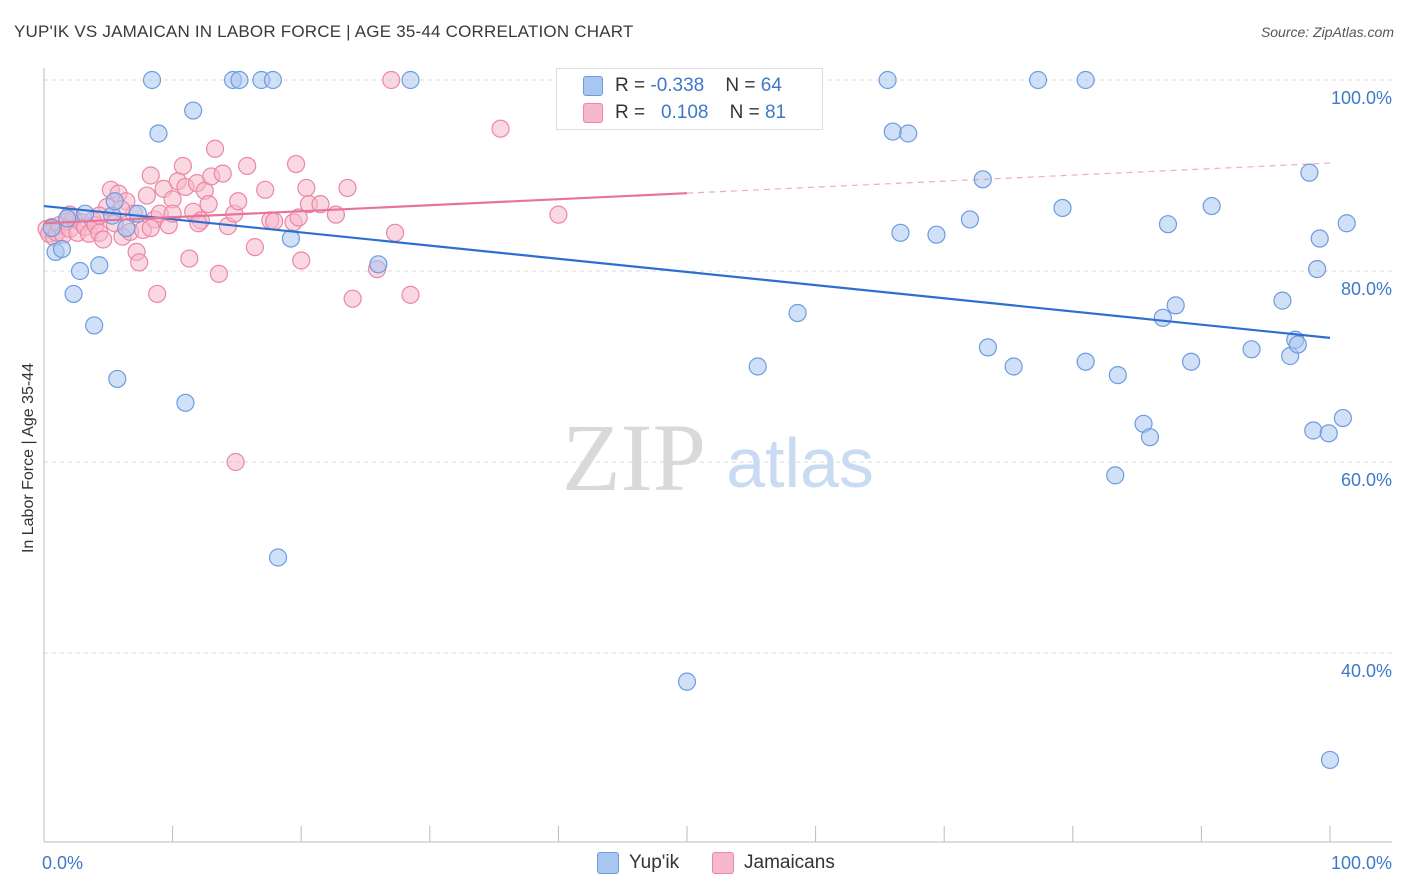 This screenshot has width=1406, height=892. What do you see at coordinates (633, 85) in the screenshot?
I see `legend-r-label: R =` at bounding box center [633, 85].